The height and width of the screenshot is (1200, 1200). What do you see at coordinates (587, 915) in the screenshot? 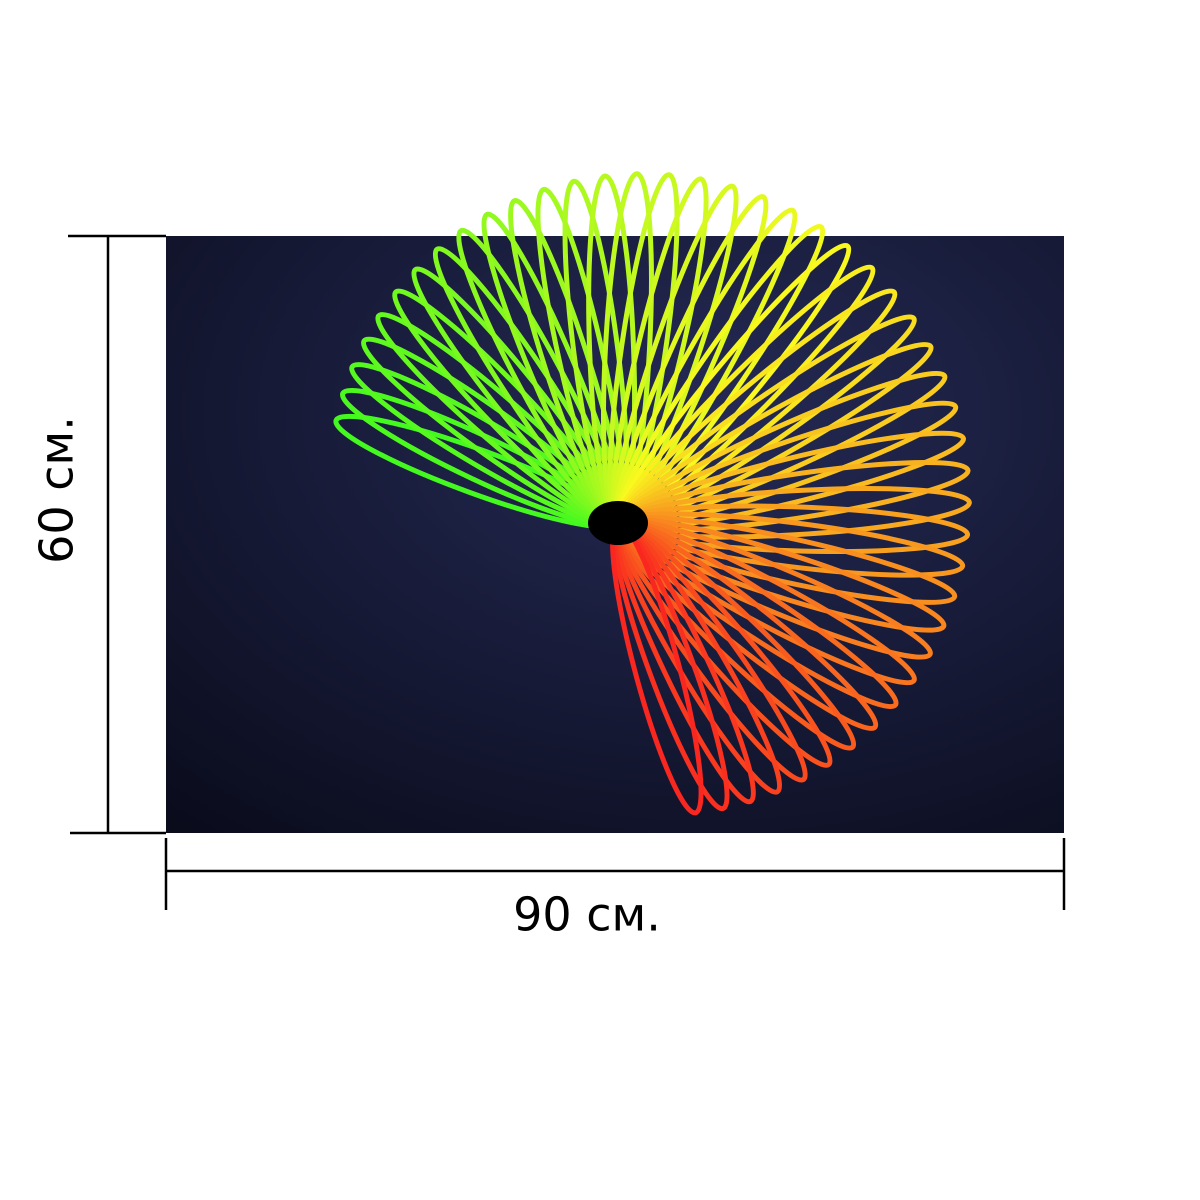
I see `width-label: 90 см.` at bounding box center [587, 915].